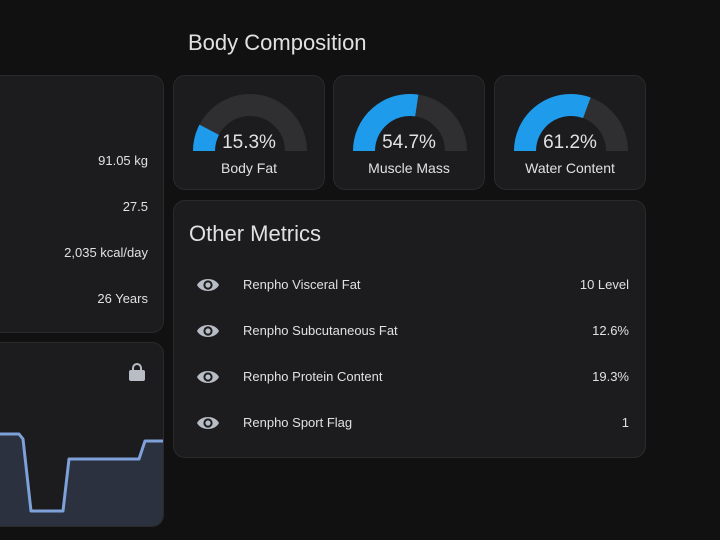 This screenshot has height=540, width=720. I want to click on section-title: Body Composition, so click(277, 42).